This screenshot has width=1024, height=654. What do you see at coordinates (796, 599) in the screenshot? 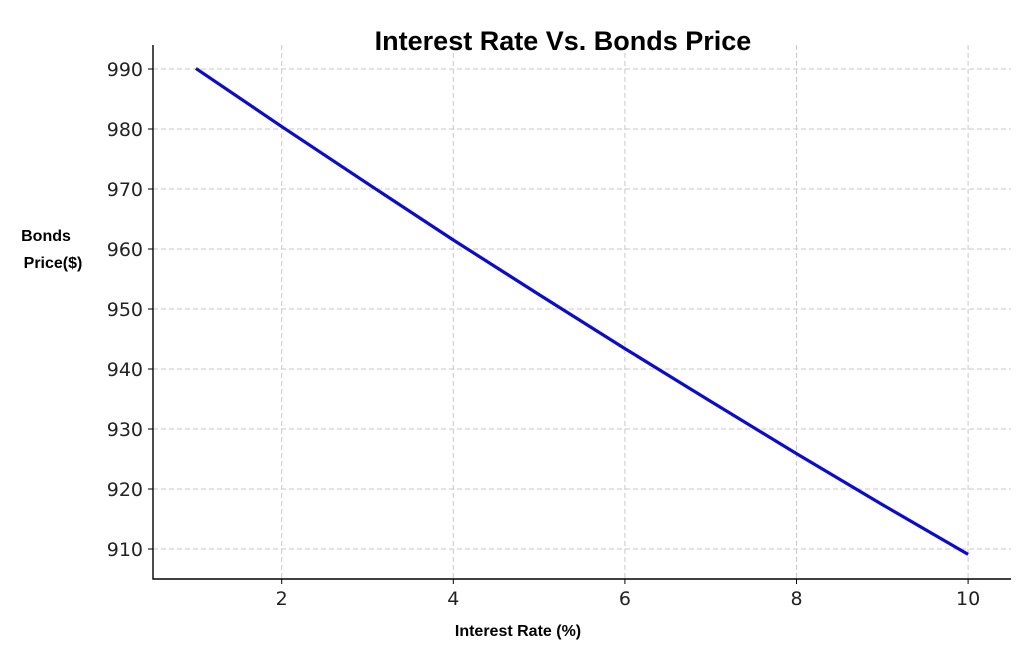
I see `x-tick-label: 8` at bounding box center [796, 599].